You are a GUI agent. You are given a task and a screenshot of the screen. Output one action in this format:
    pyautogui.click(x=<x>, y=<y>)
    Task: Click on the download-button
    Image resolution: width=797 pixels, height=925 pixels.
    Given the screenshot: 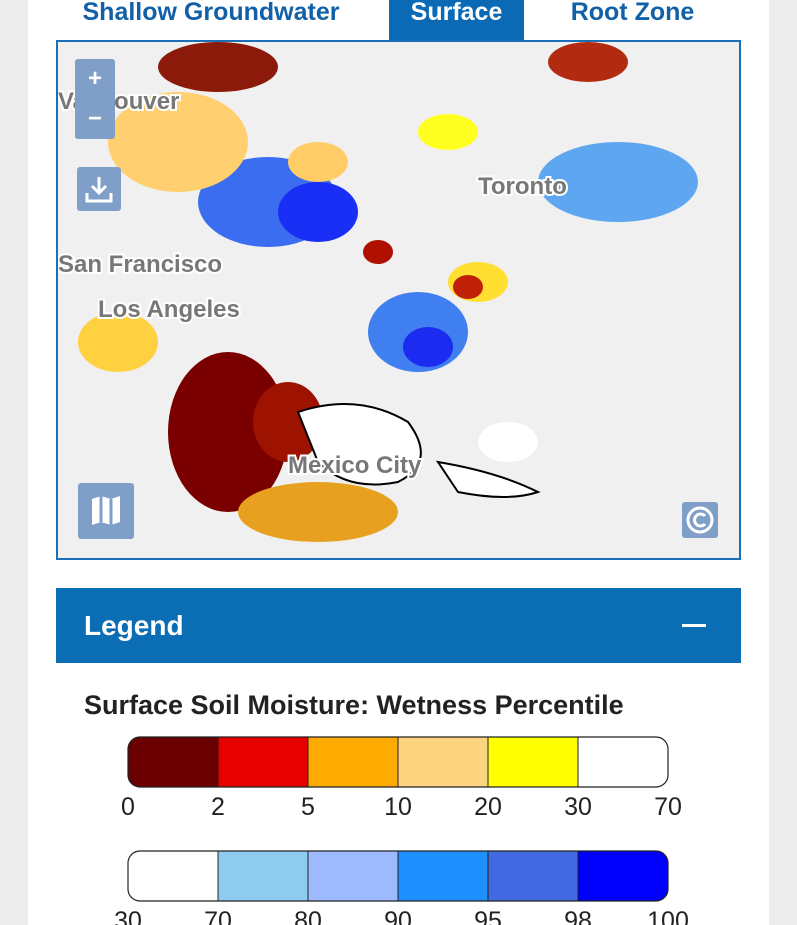 What is the action you would take?
    pyautogui.click(x=99, y=189)
    